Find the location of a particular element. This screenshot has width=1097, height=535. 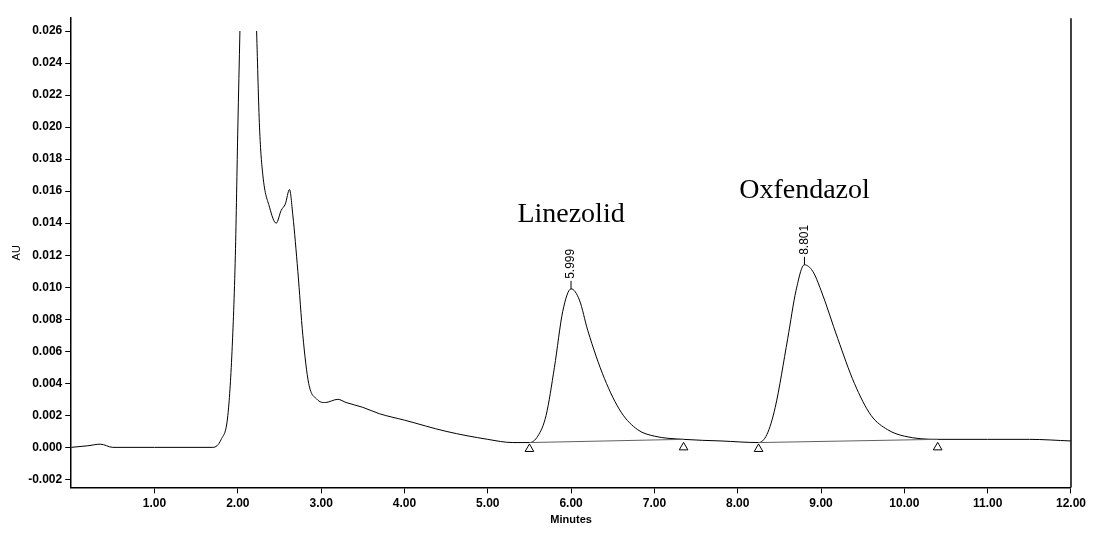

y-tick-label: 0.012 is located at coordinates (47, 254).